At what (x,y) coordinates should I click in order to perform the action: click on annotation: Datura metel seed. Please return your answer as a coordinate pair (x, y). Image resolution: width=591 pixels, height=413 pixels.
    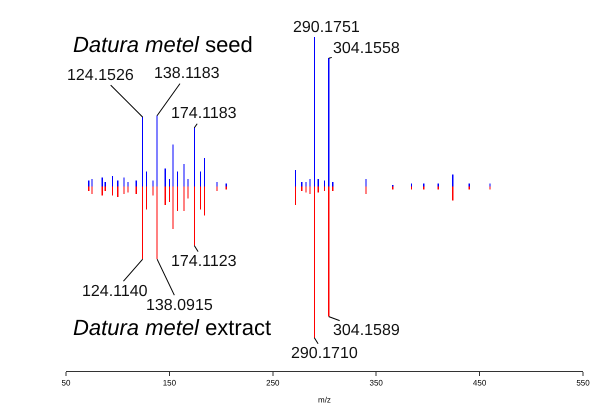
    Looking at the image, I should click on (163, 44).